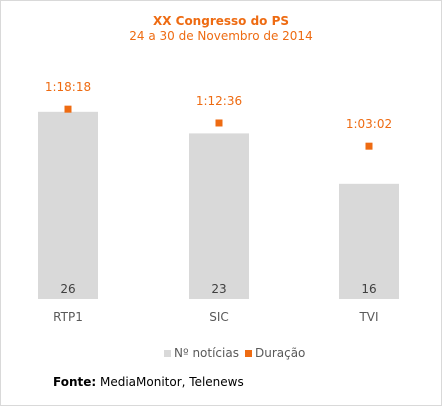  I want to click on duration-label: 1:12:36, so click(219, 101).